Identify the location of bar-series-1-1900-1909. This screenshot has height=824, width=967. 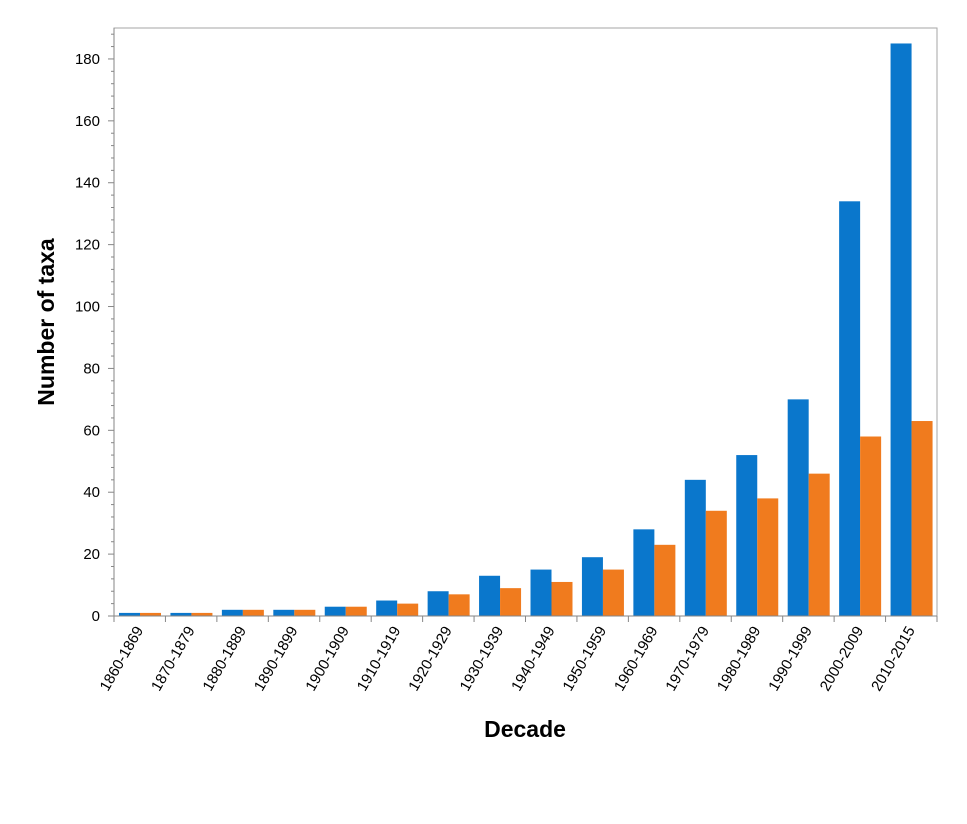
(335, 611).